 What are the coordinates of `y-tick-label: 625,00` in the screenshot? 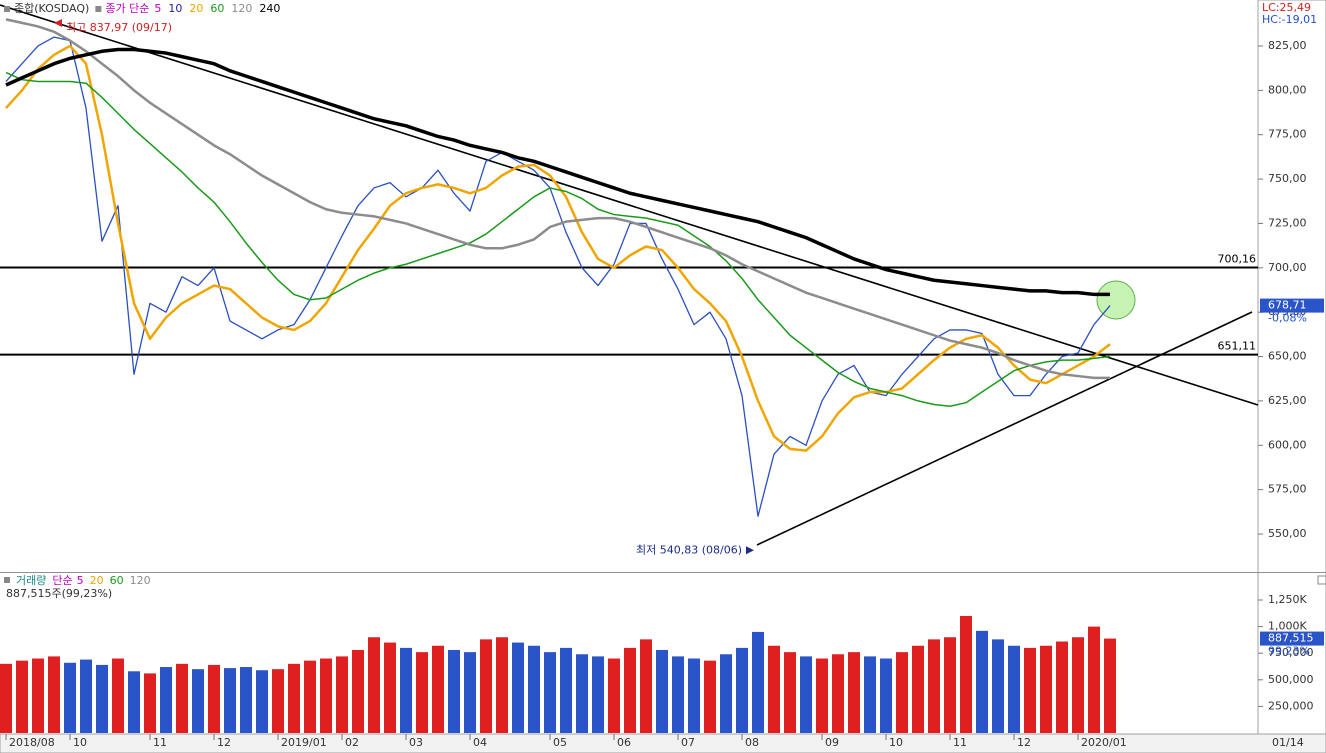 It's located at (1287, 400).